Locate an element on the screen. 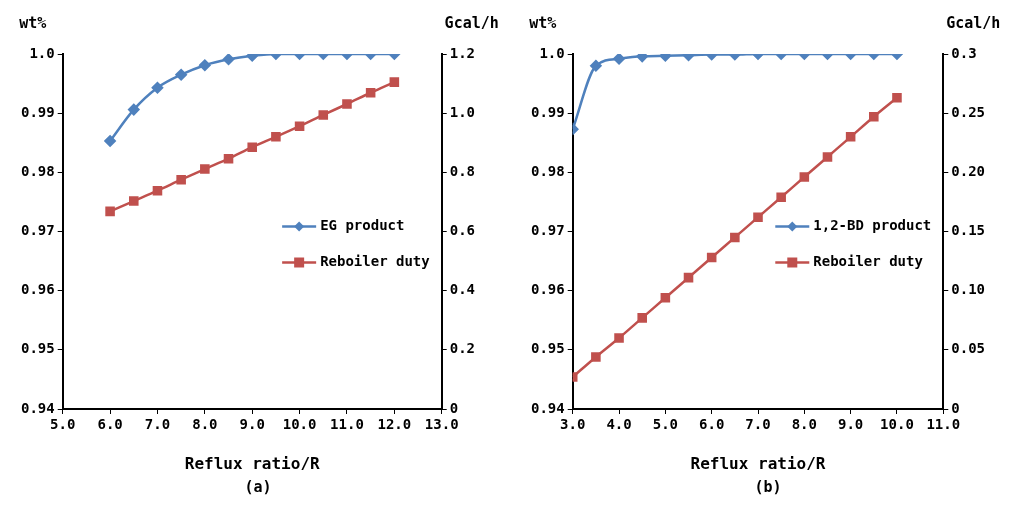 The image size is (1026, 525). x-tick-label: 12.0 is located at coordinates (394, 424).